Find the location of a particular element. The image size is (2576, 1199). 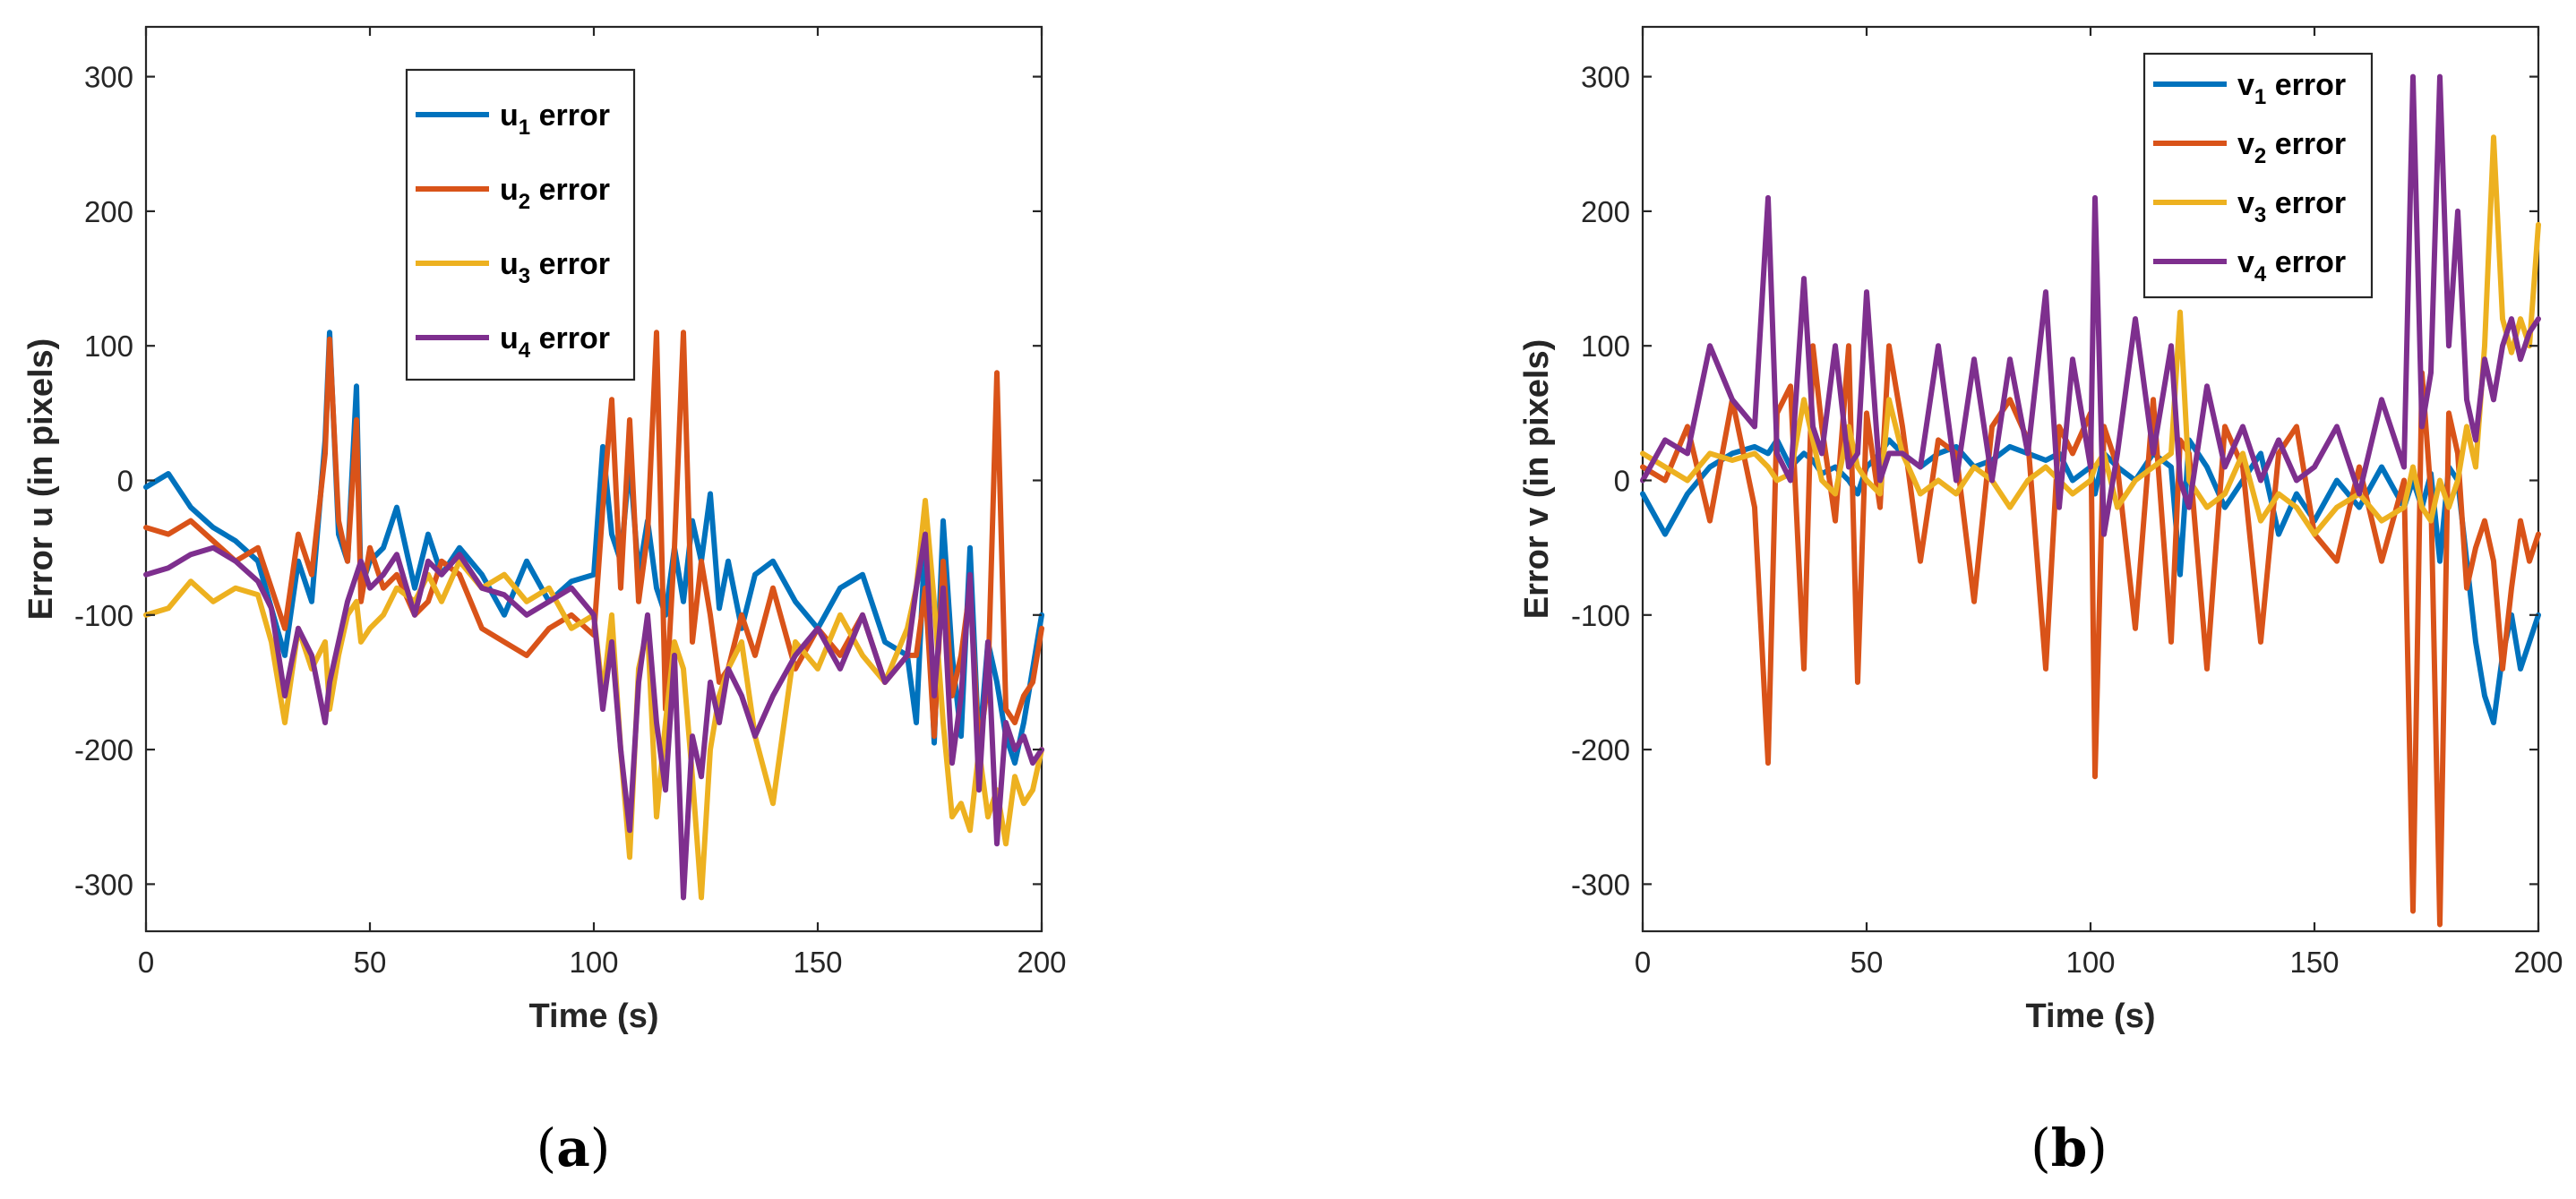

panel-caption: (b) is located at coordinates (2069, 1148).